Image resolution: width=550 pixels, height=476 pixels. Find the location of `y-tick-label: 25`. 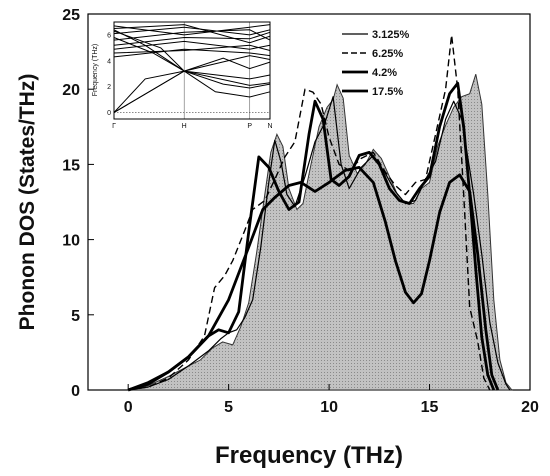

y-tick-label: 25 is located at coordinates (71, 15).